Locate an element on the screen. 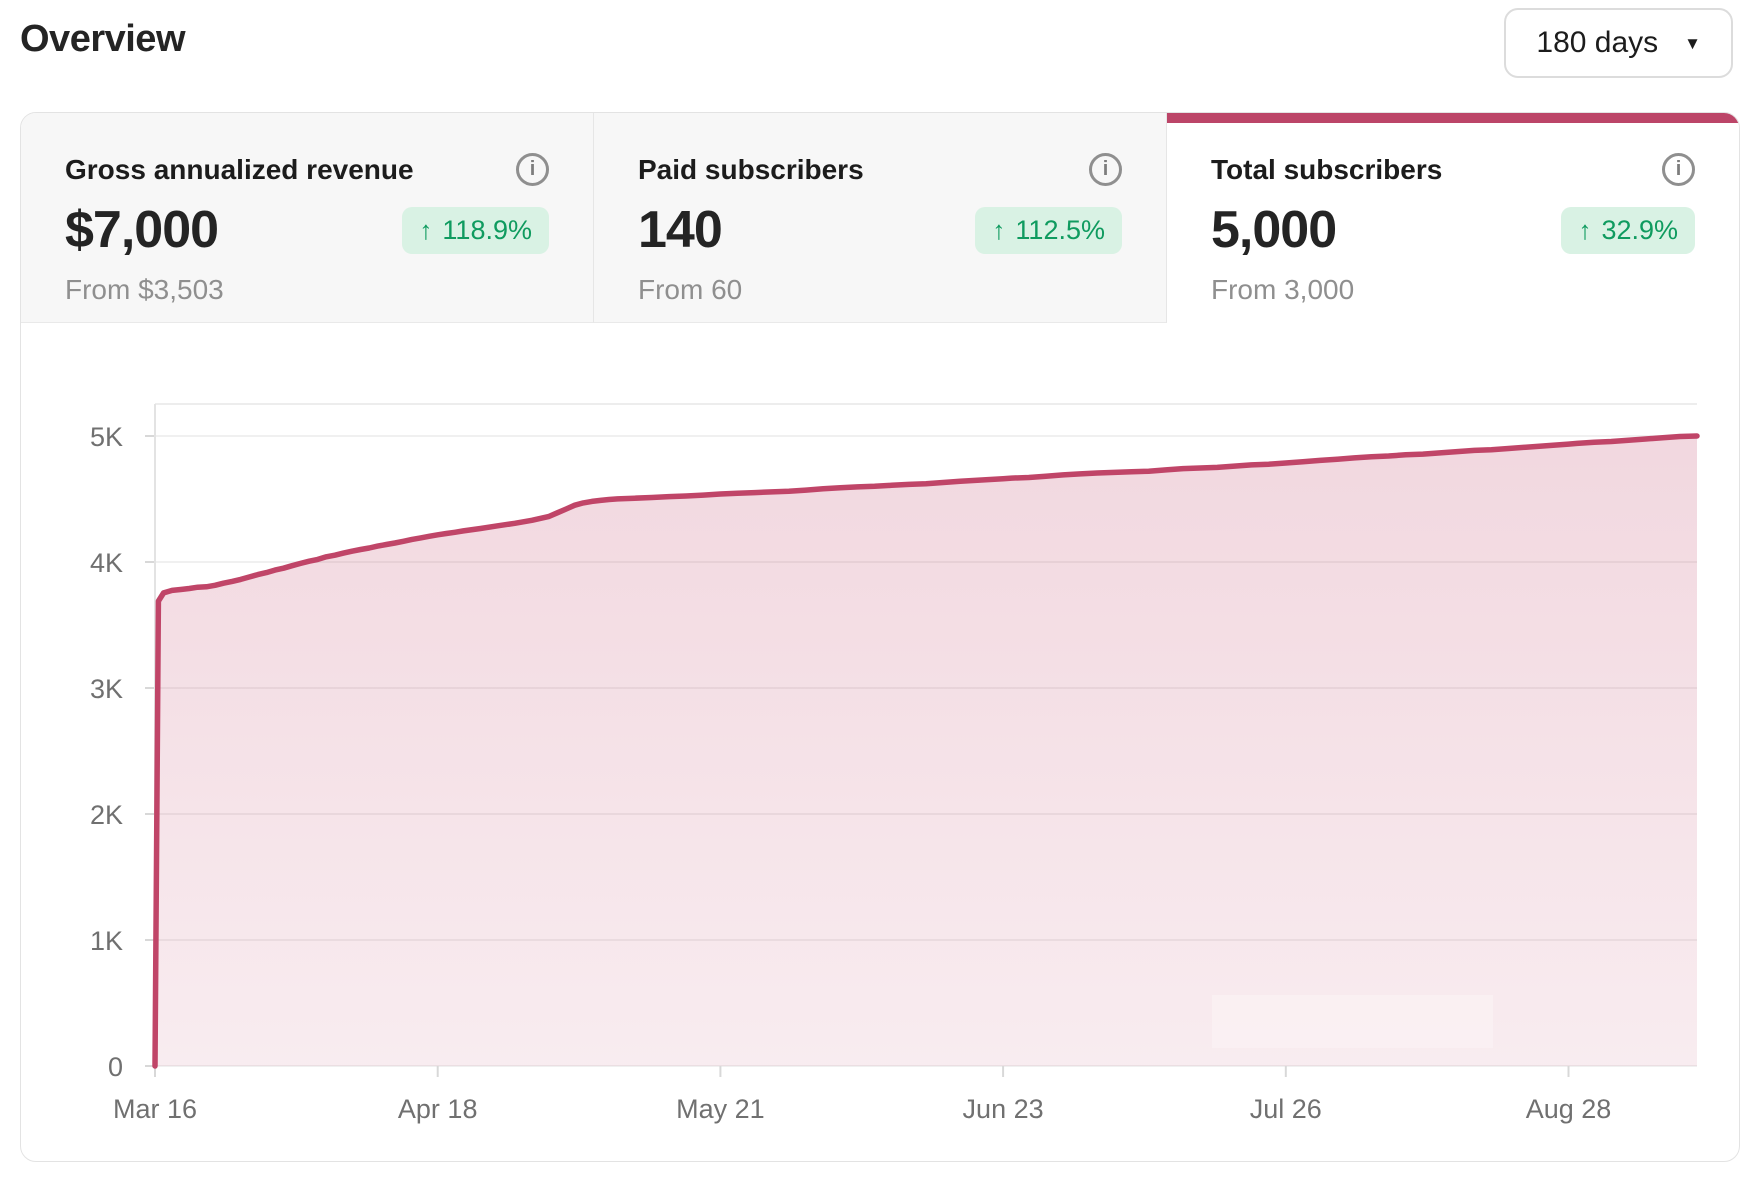 The height and width of the screenshot is (1182, 1760). card-paid-subscribers: Paid subscribers i 140 ↑ 112.5% From 60 is located at coordinates (880, 218).